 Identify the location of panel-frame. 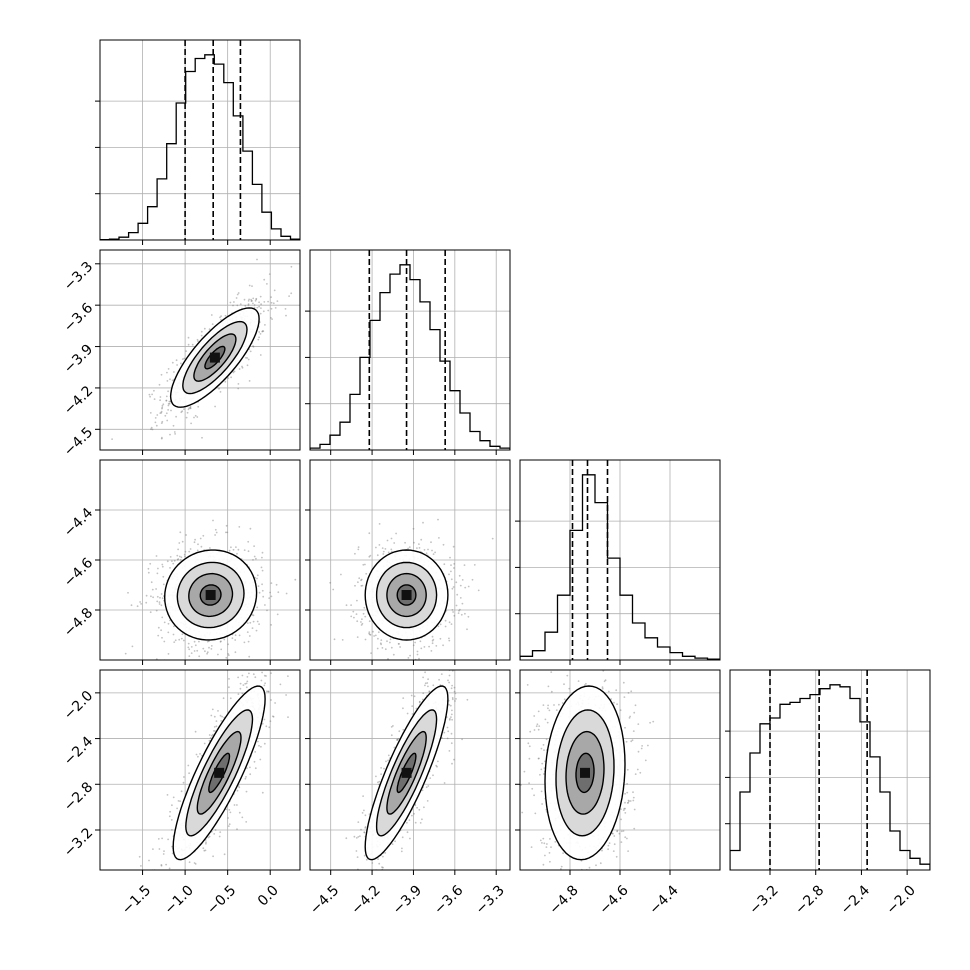
(200, 140).